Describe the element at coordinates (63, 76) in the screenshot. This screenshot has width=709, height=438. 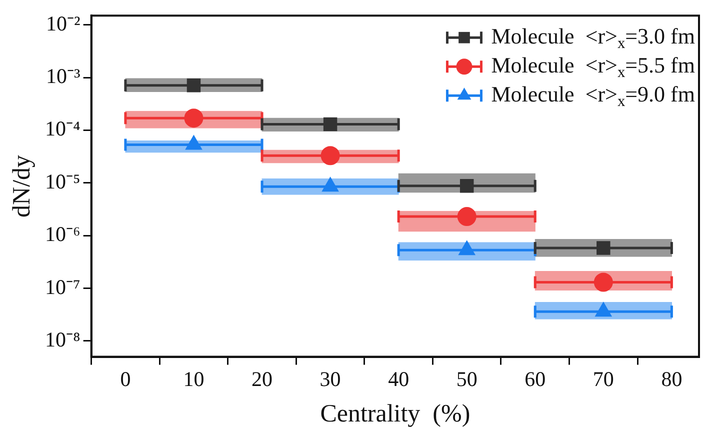
I see `y-tick-label: 10⁻³` at that location.